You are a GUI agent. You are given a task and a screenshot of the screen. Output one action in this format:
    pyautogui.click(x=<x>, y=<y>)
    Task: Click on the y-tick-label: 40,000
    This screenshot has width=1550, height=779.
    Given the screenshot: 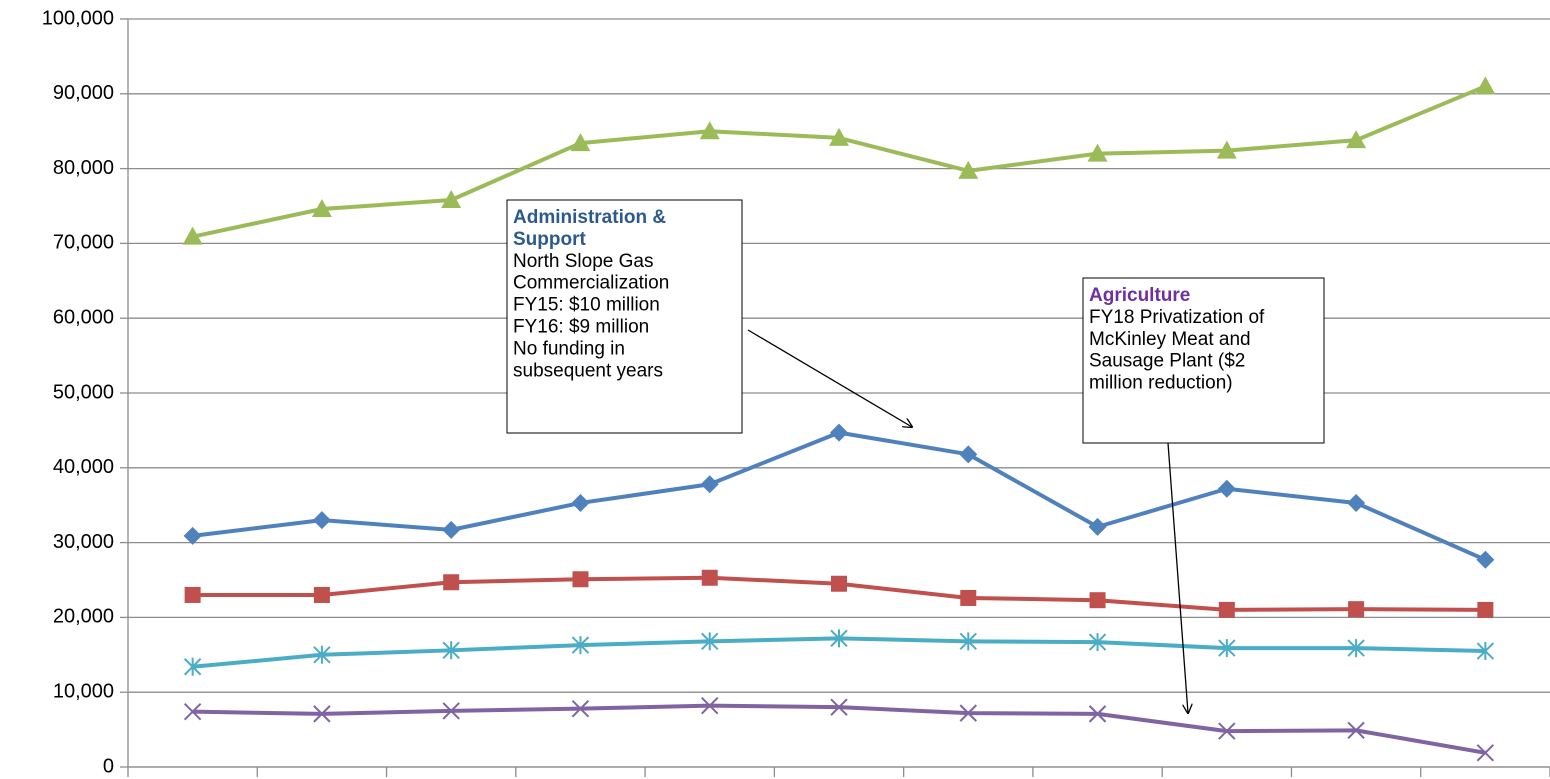 What is the action you would take?
    pyautogui.click(x=83, y=467)
    